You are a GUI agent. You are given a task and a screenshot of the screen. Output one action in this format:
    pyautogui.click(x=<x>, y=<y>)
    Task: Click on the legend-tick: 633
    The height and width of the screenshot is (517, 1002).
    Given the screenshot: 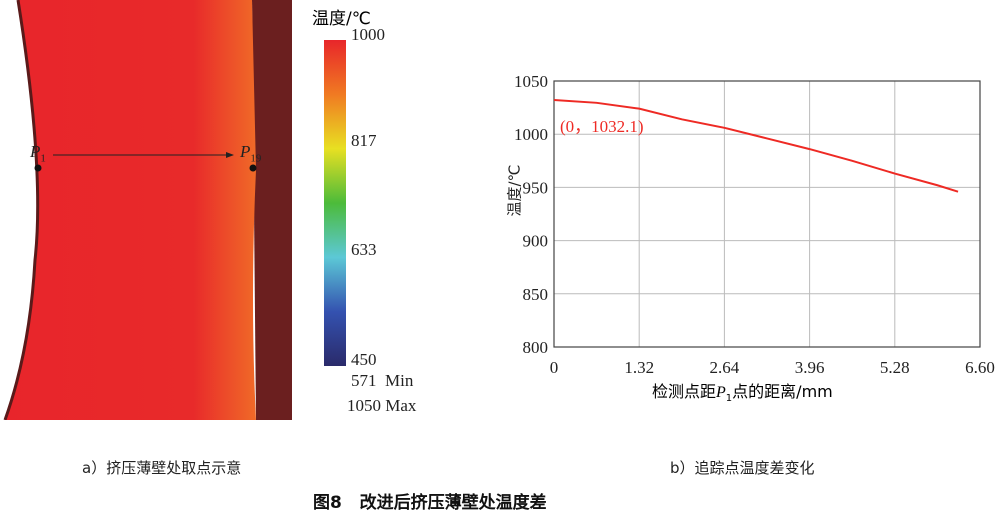 What is the action you would take?
    pyautogui.click(x=364, y=249)
    